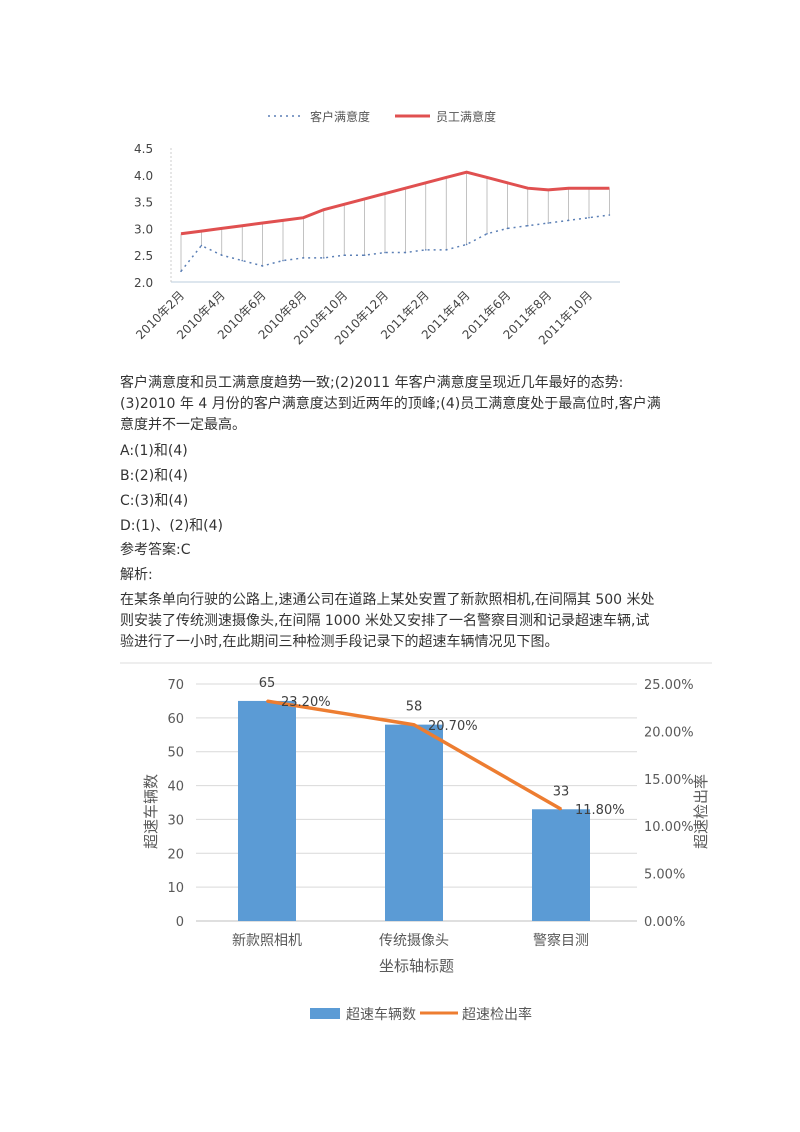  I want to click on option-d: D:(1)、(2)和(4), so click(171, 526).